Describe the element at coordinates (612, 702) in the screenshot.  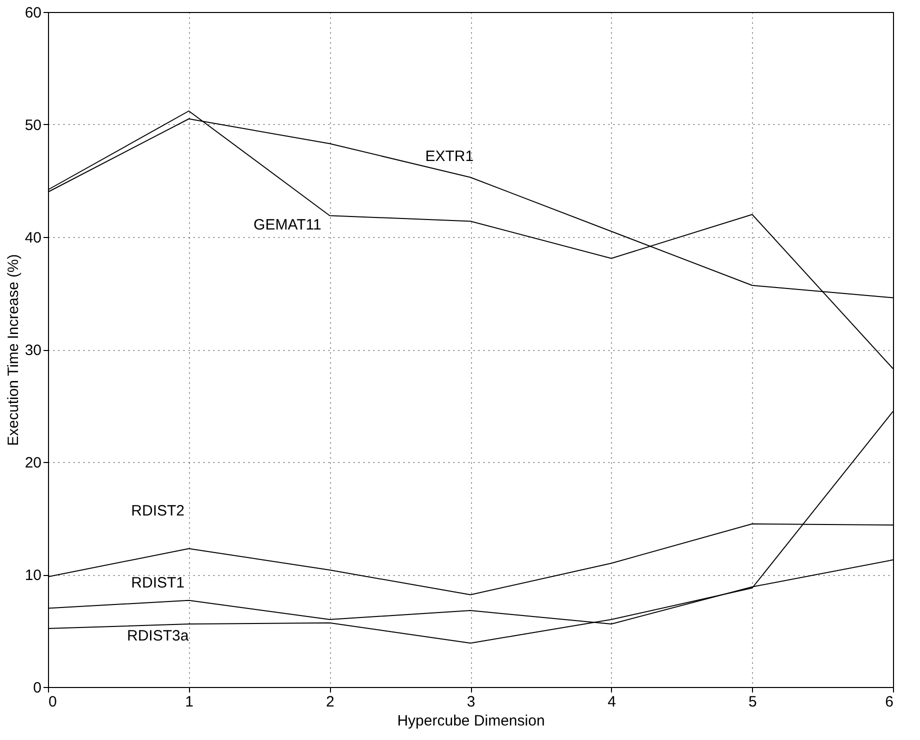
I see `x-tick-label: 4` at that location.